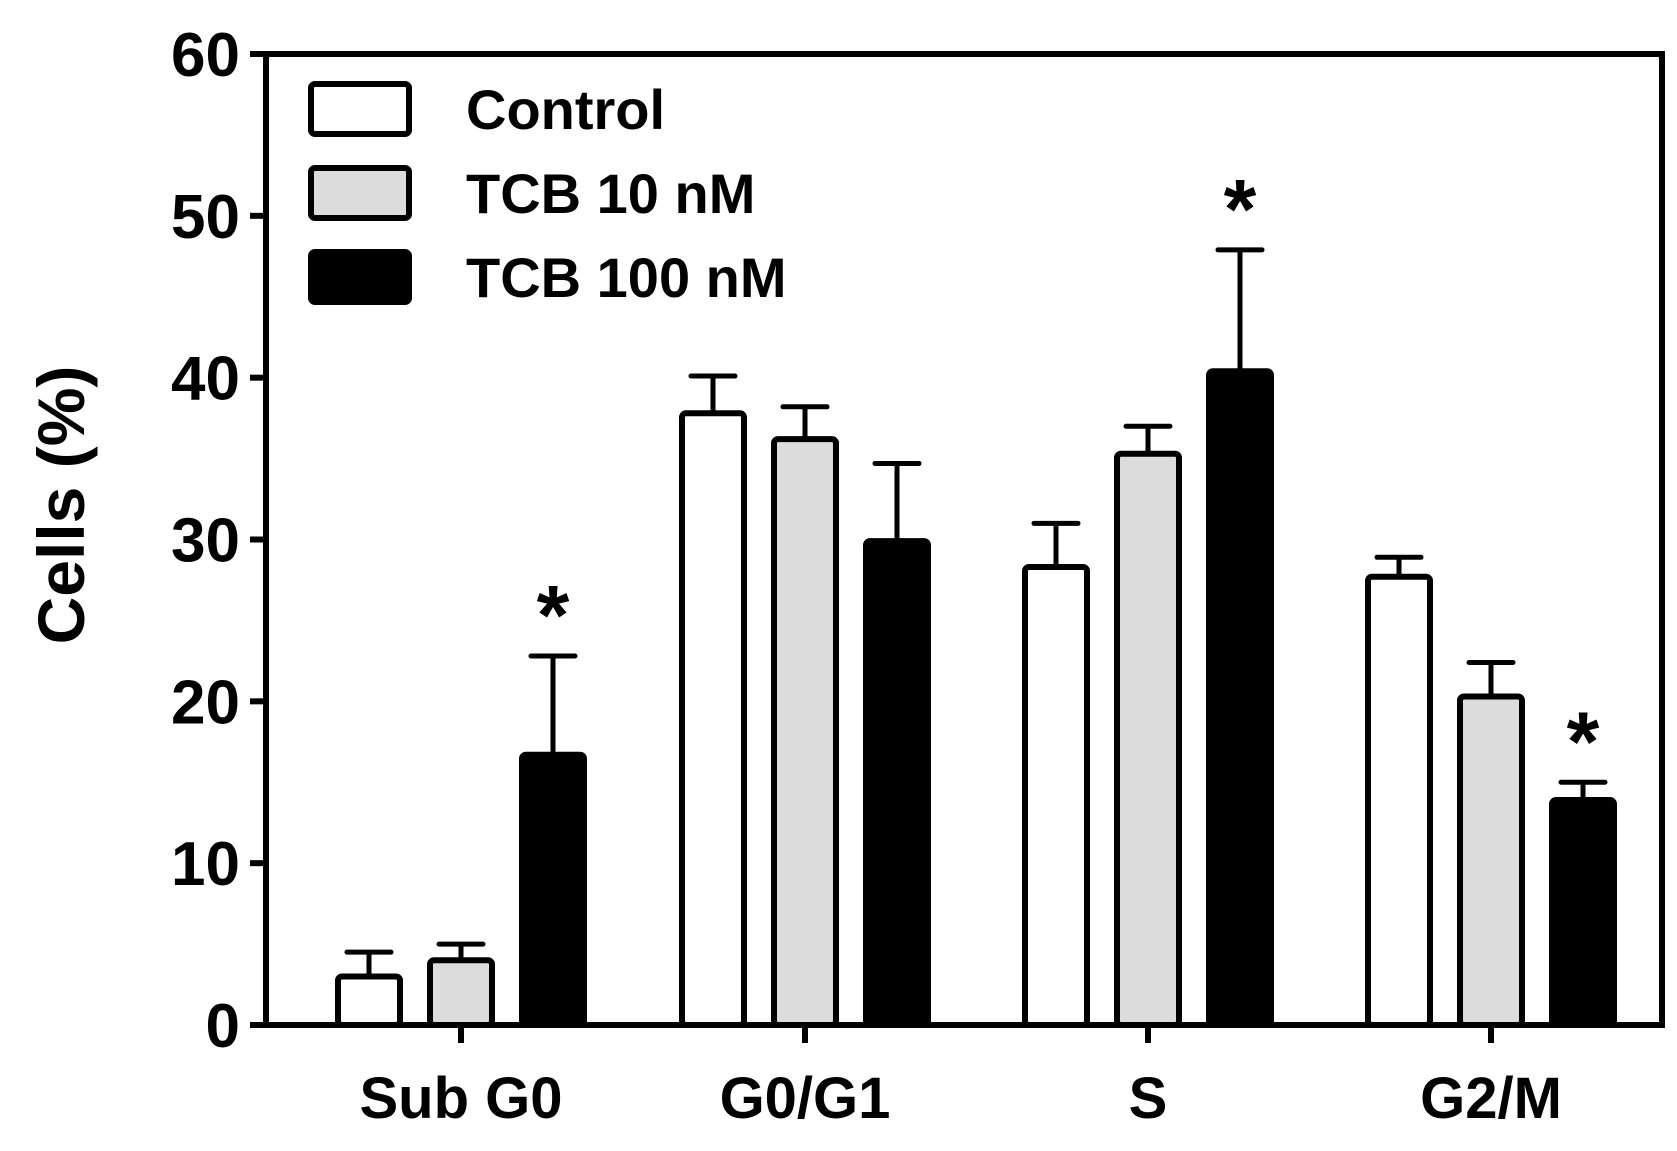  Describe the element at coordinates (205, 541) in the screenshot. I see `y-tick-label-30: 30` at that location.